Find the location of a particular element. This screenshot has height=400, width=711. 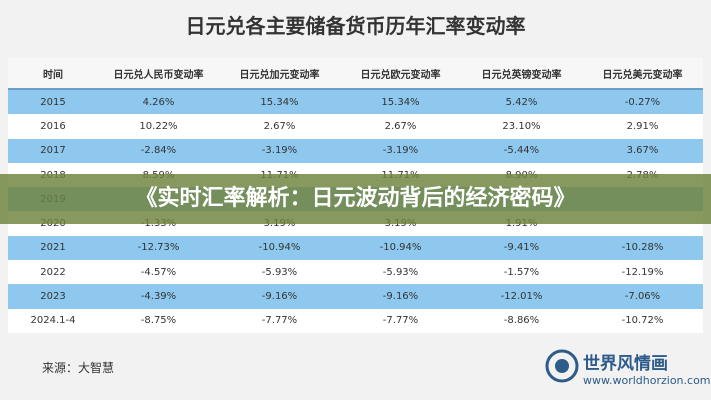

table-cell: -4.57% is located at coordinates (158, 272).